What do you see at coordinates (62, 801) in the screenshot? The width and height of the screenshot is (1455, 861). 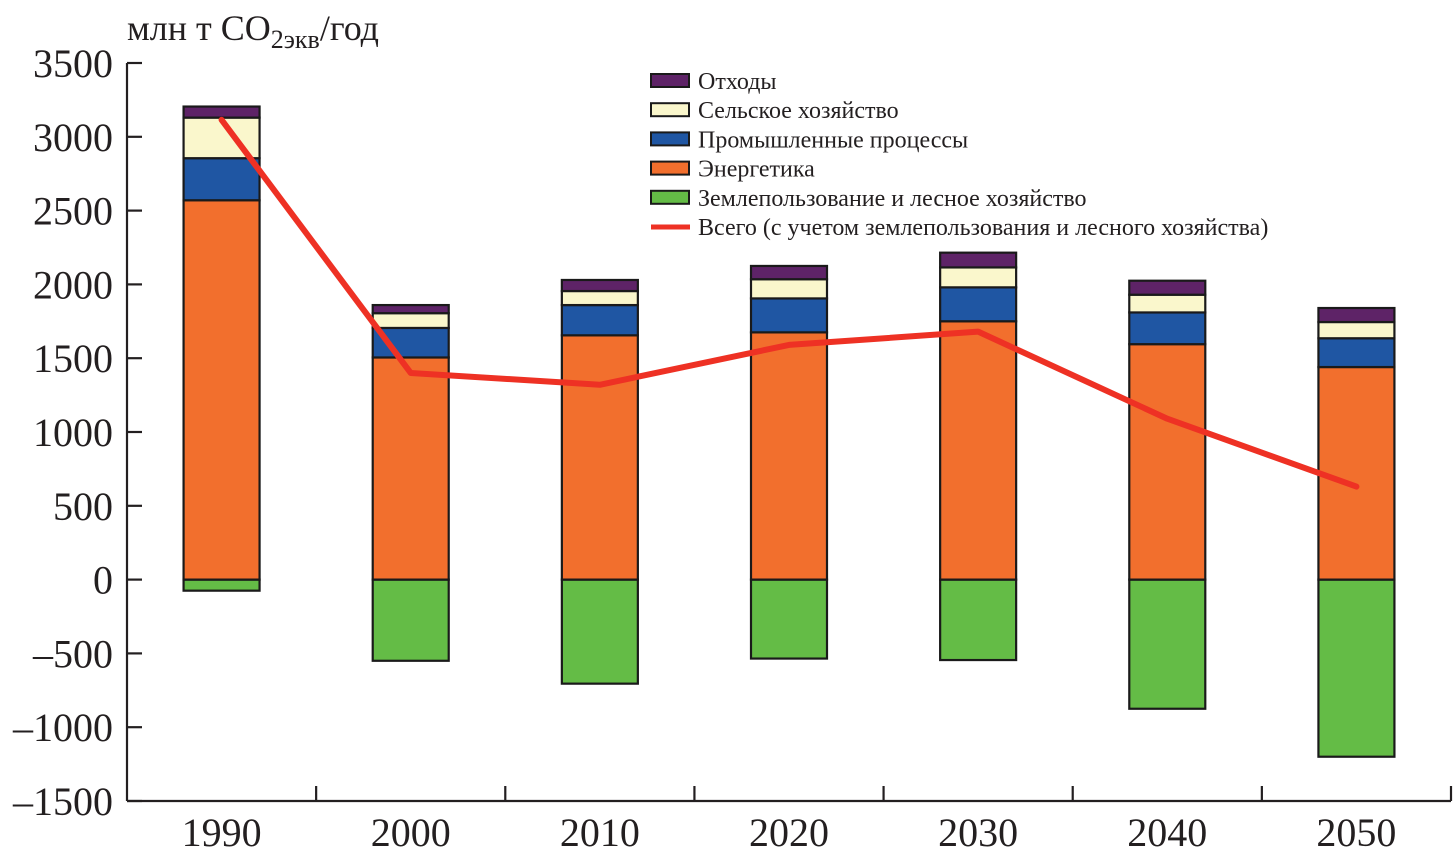 I see `y-tick-label: –1500` at bounding box center [62, 801].